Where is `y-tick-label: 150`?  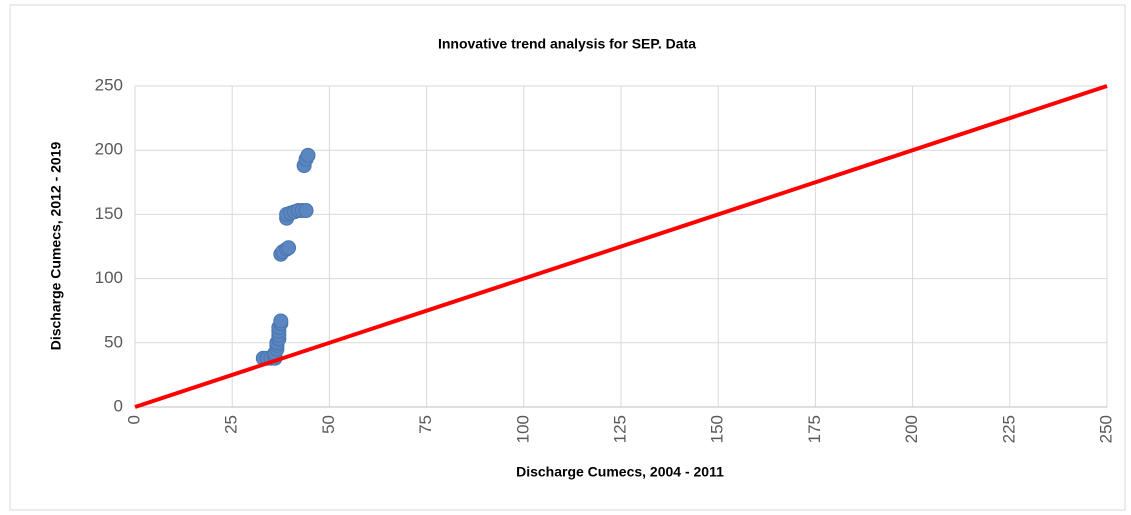 y-tick-label: 150 is located at coordinates (109, 213).